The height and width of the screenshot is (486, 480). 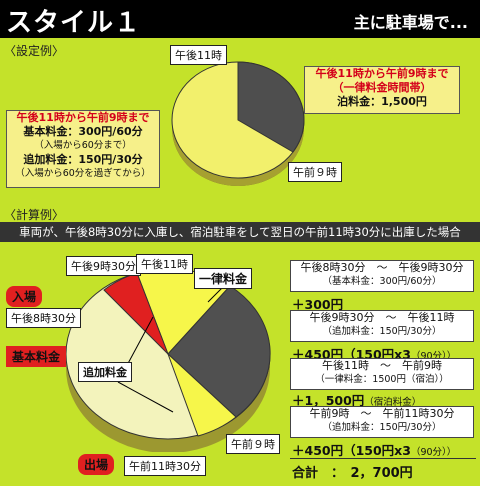 I want to click on calc-label-9am: 午前９時, so click(x=253, y=444).